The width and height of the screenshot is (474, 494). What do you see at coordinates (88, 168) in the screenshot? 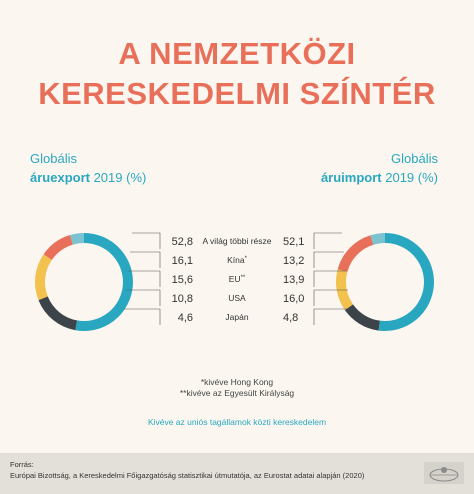
I see `export-heading: Globális áruexport 2019 (%)` at bounding box center [88, 168].